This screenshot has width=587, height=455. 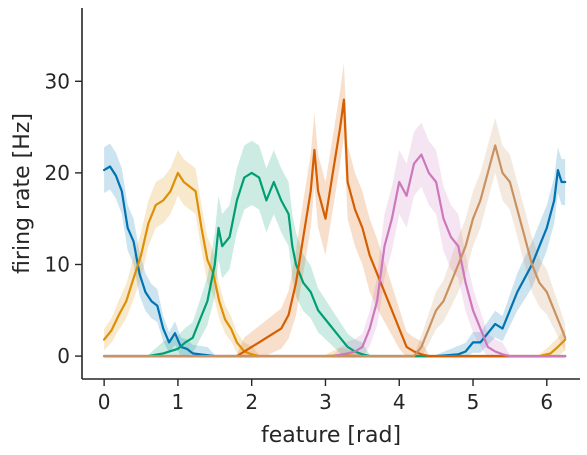 I want to click on y-tick-label: 20, so click(x=57, y=173).